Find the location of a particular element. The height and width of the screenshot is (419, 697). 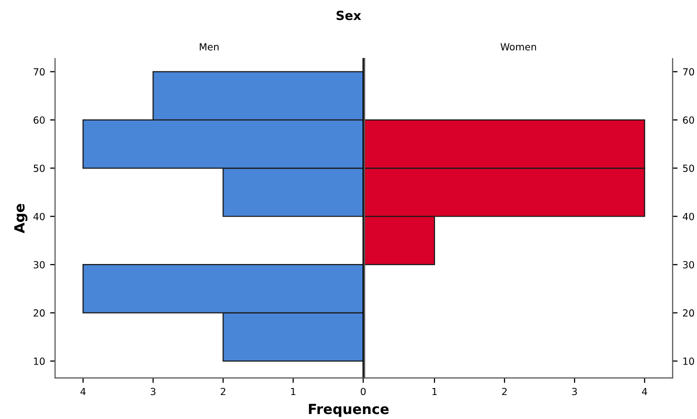

x-tick-label: 0 is located at coordinates (363, 392).